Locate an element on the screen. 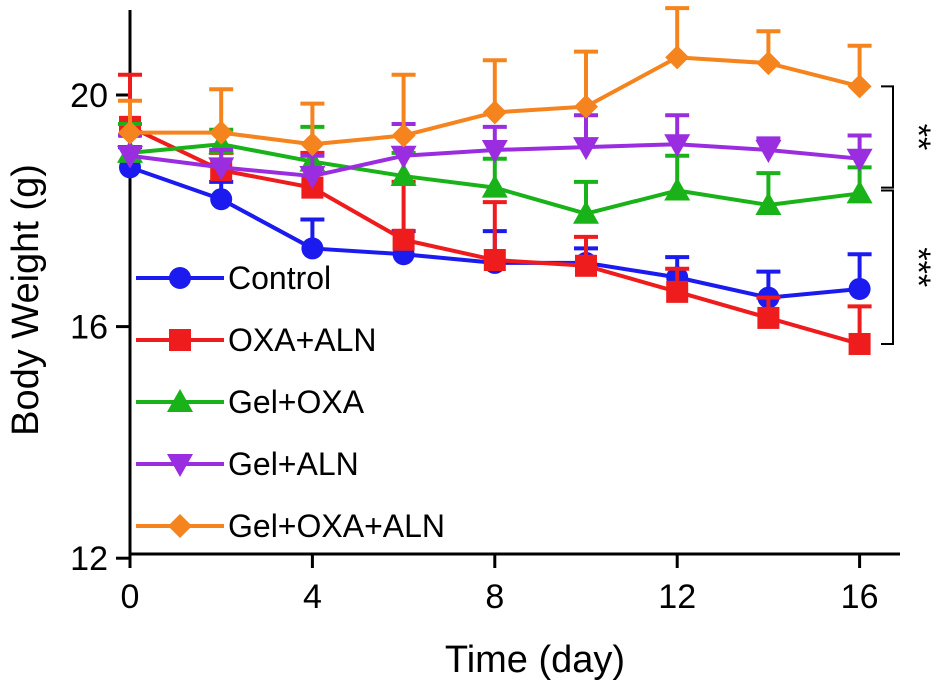  x-tick-label: 16 is located at coordinates (860, 597).